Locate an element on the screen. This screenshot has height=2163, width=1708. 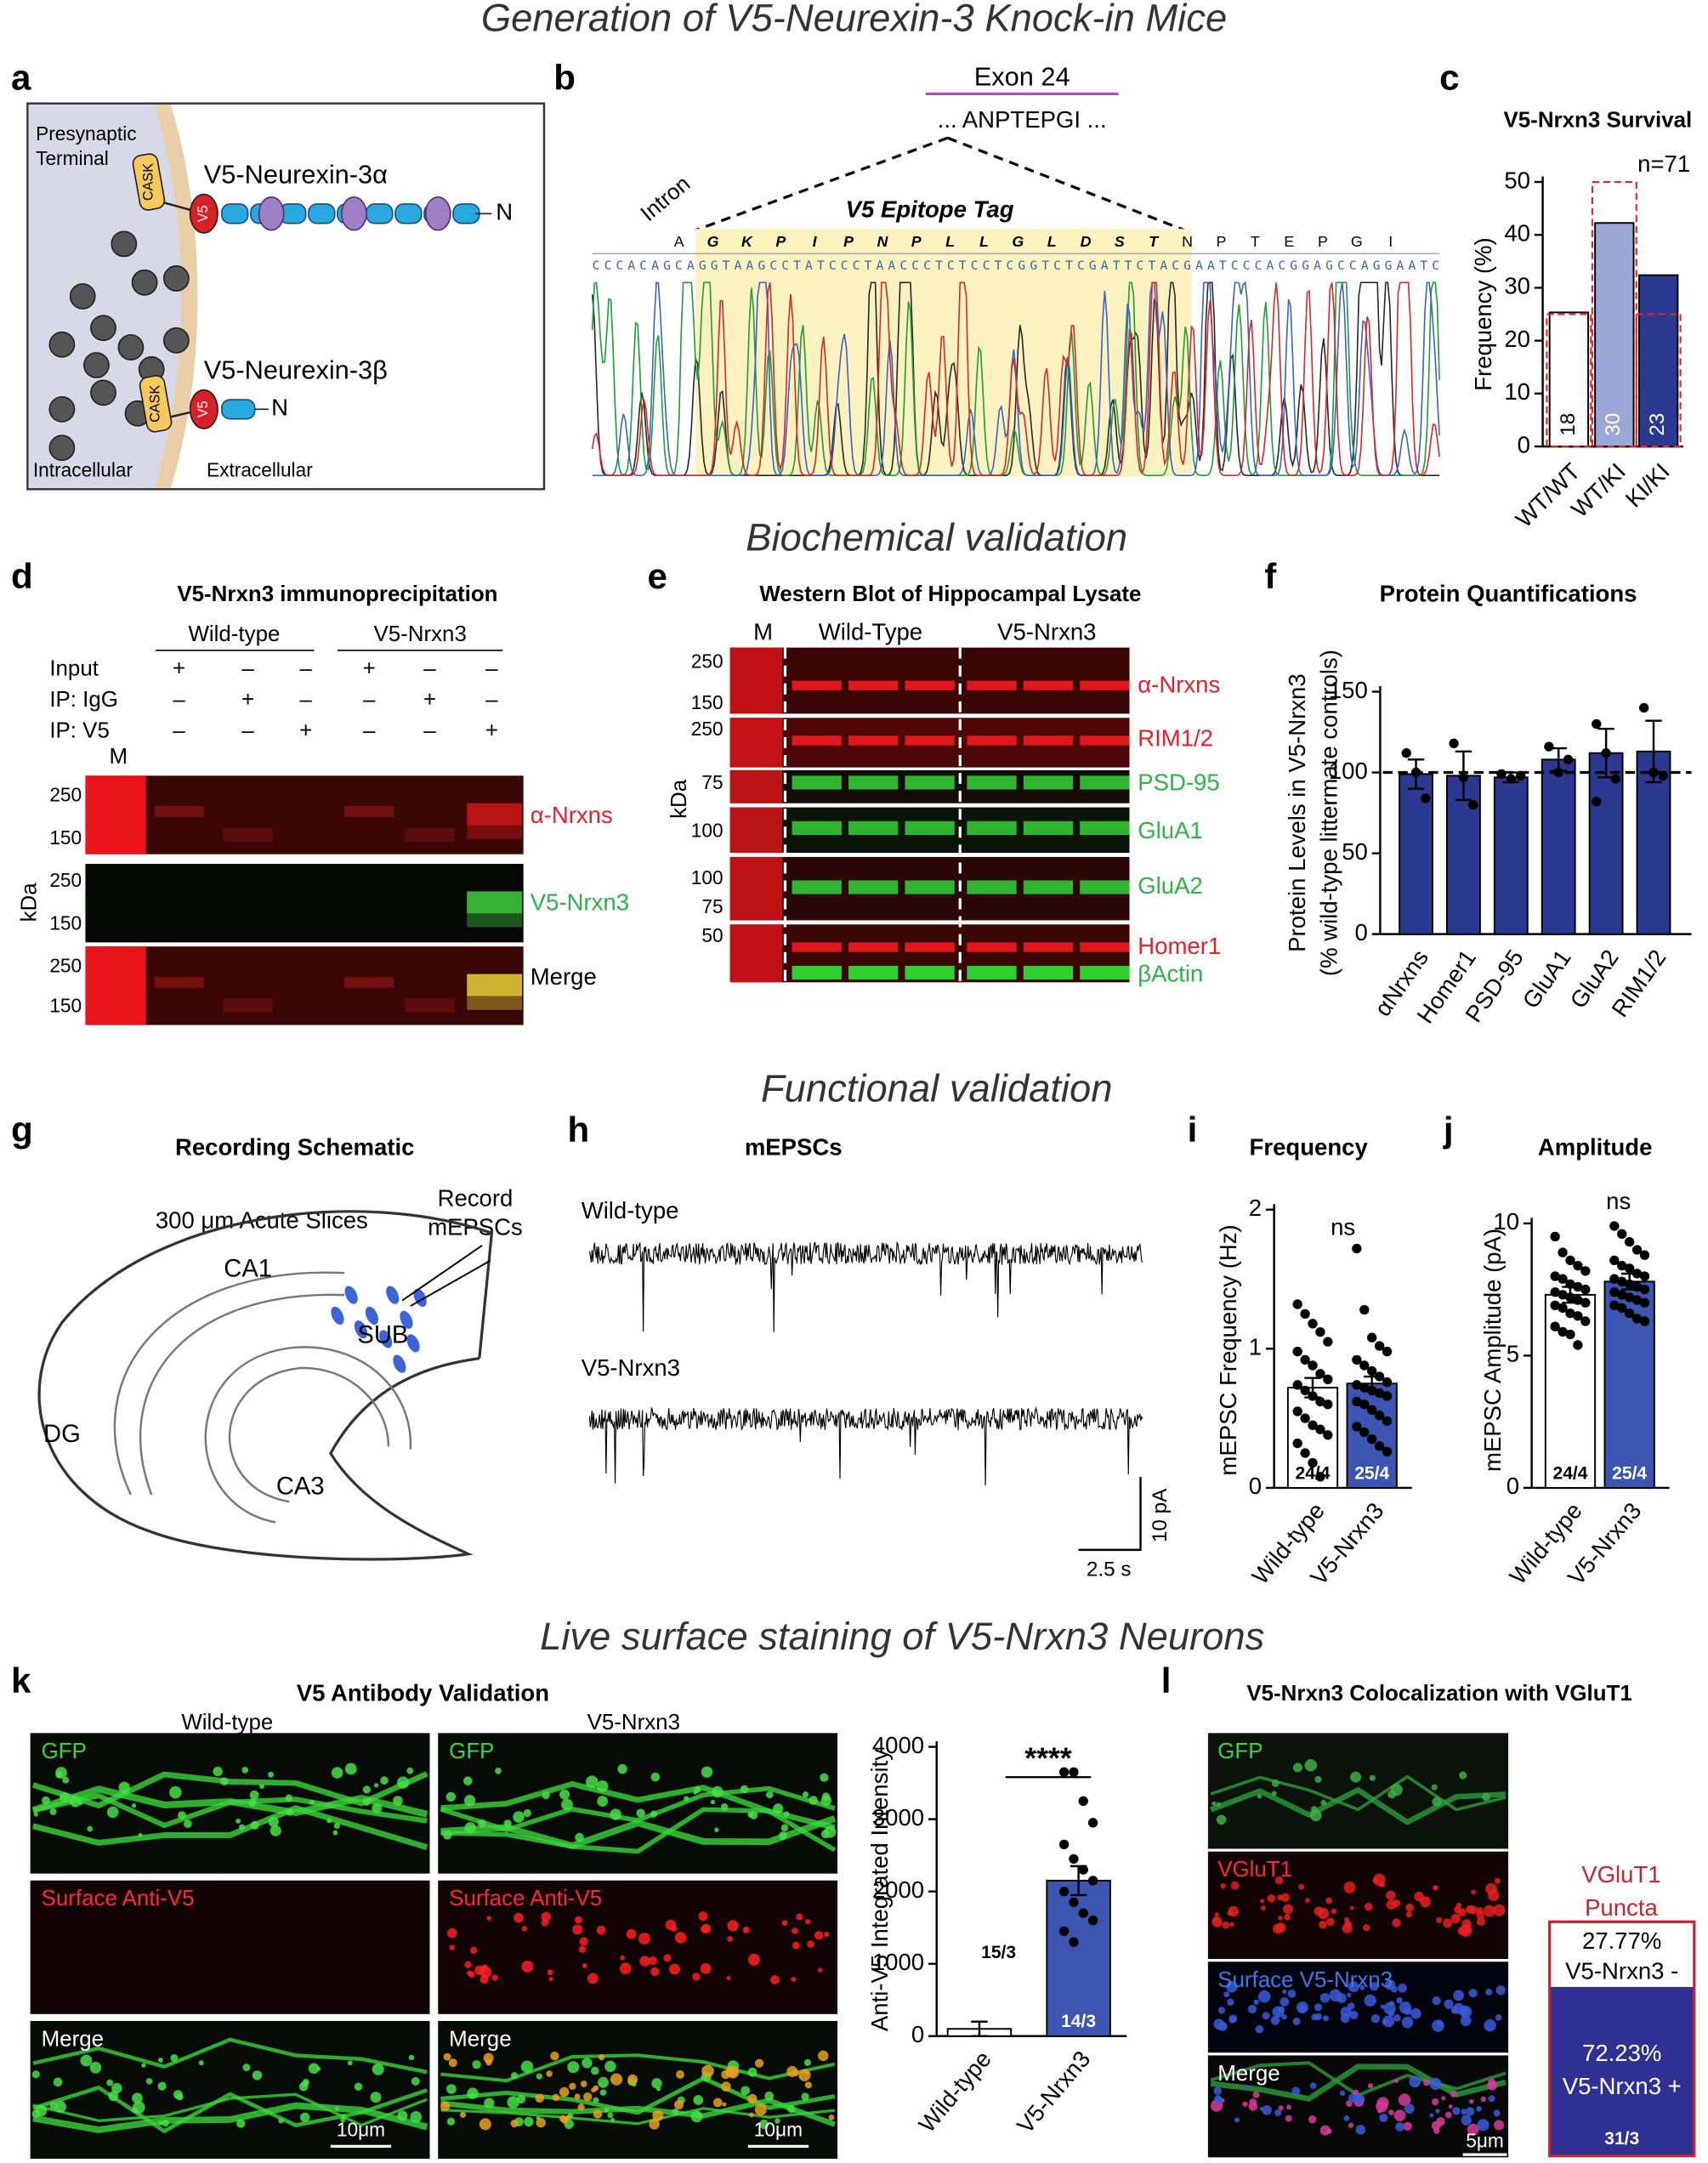
marker-lane is located at coordinates (756, 680).